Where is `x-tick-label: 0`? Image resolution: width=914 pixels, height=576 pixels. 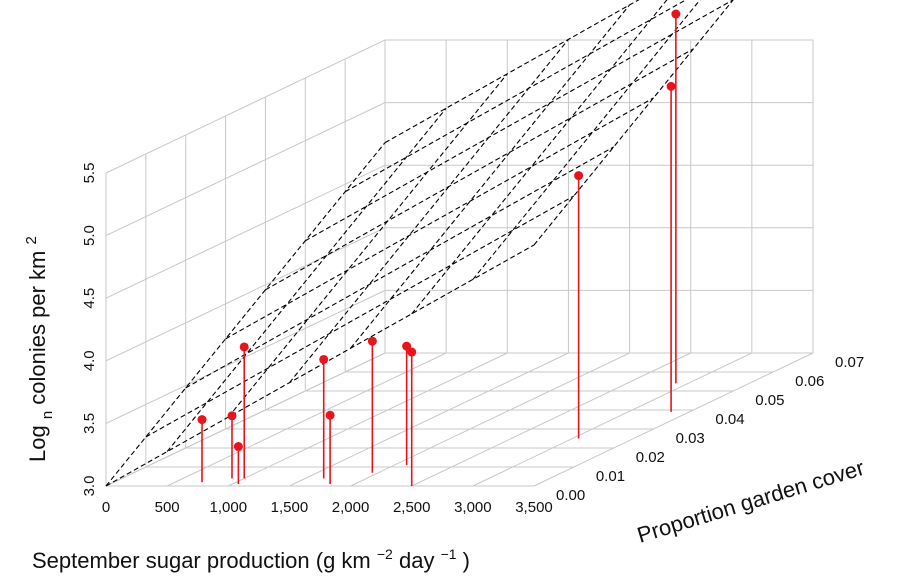
x-tick-label: 0 is located at coordinates (106, 507).